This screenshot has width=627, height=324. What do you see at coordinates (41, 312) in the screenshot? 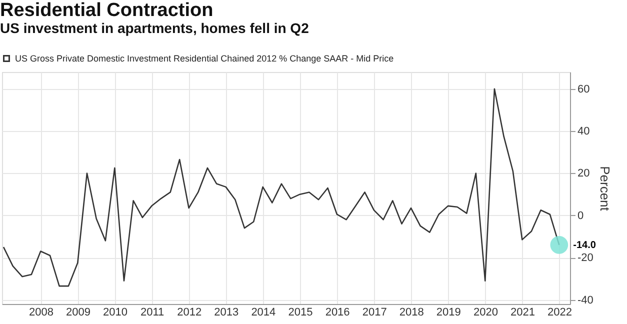
I see `x-tick-label: 2008` at bounding box center [41, 312].